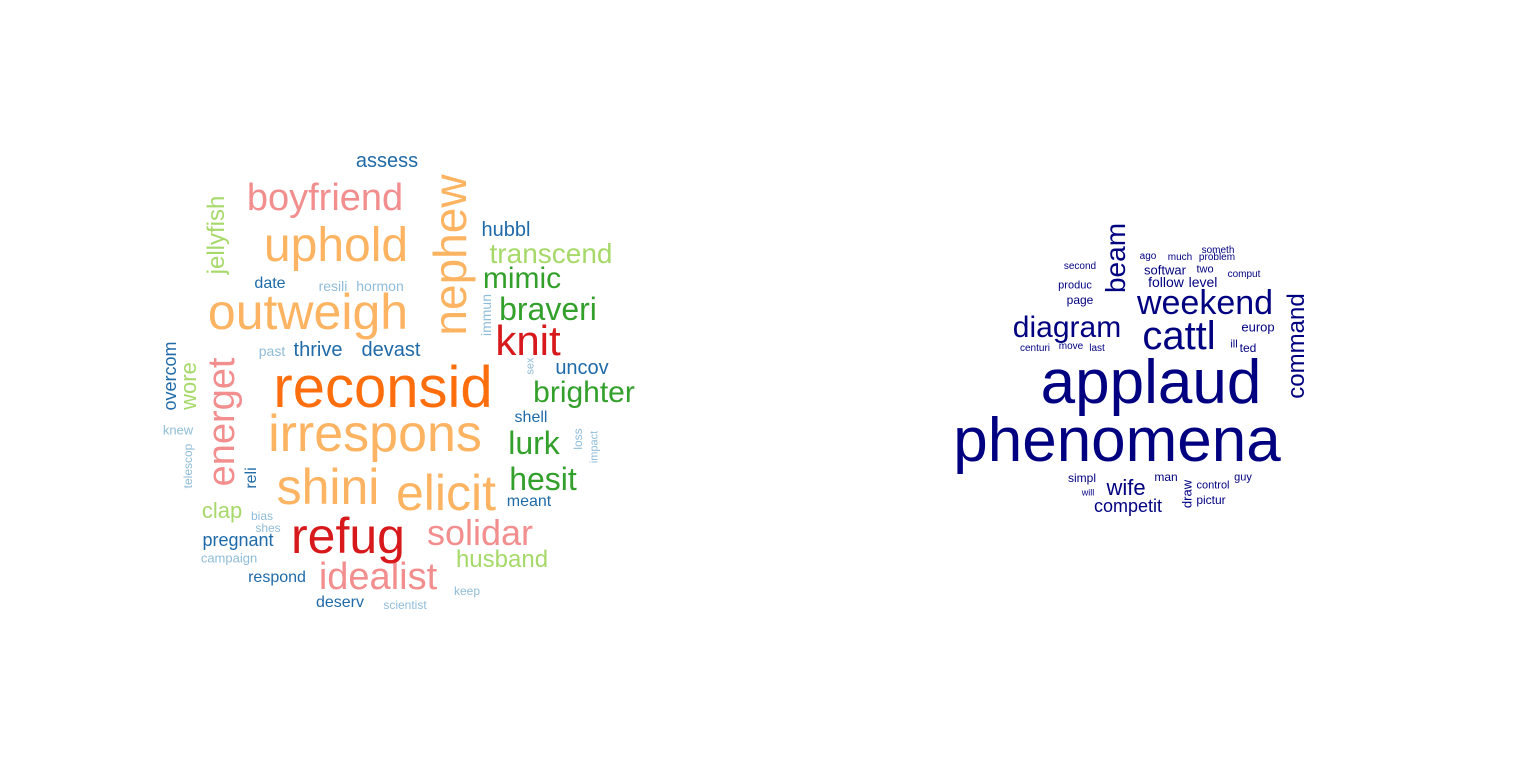  Describe the element at coordinates (530, 366) in the screenshot. I see `word-sex: sex` at that location.